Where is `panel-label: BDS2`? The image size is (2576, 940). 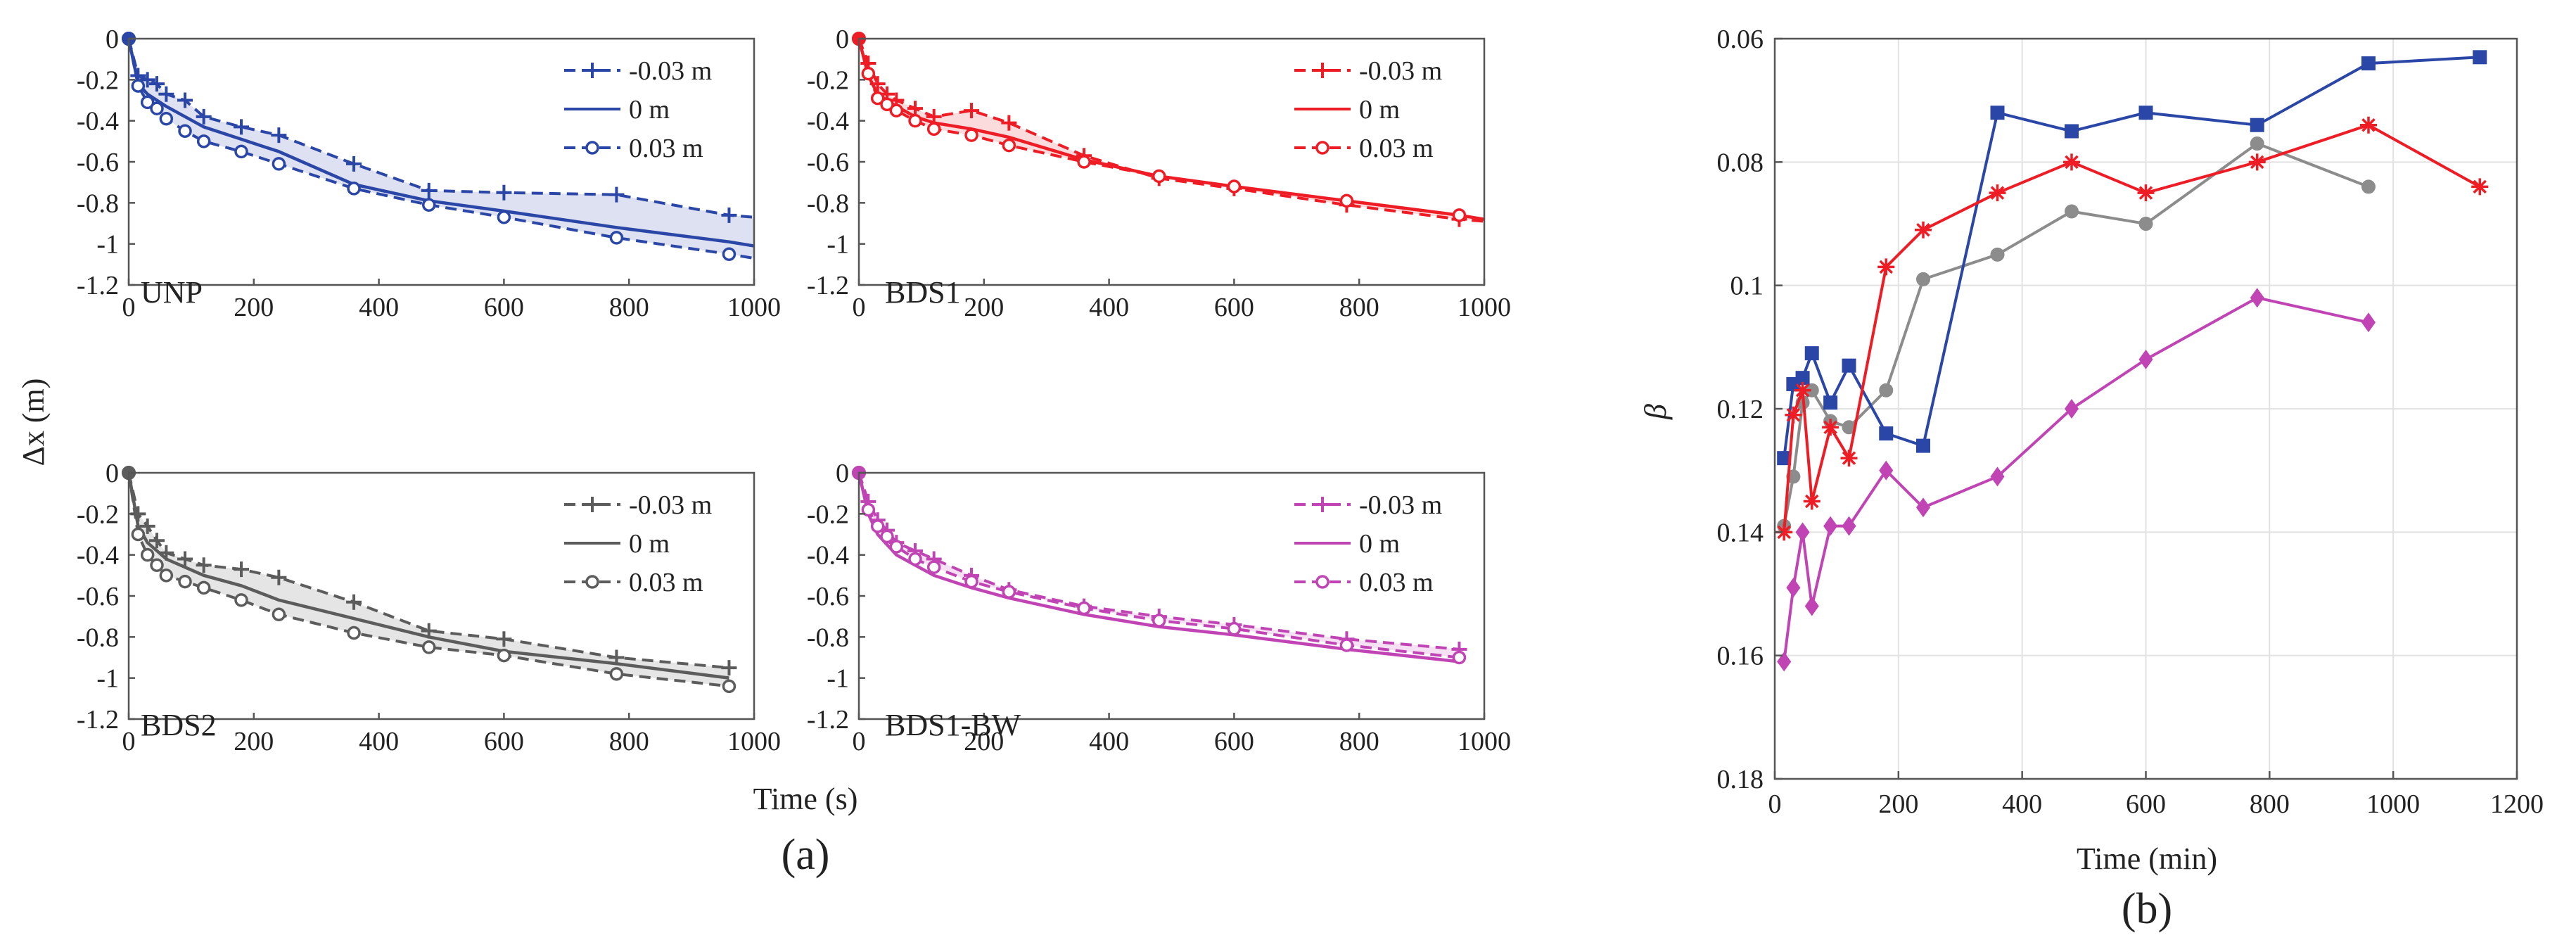
panel-label: BDS2 is located at coordinates (179, 725).